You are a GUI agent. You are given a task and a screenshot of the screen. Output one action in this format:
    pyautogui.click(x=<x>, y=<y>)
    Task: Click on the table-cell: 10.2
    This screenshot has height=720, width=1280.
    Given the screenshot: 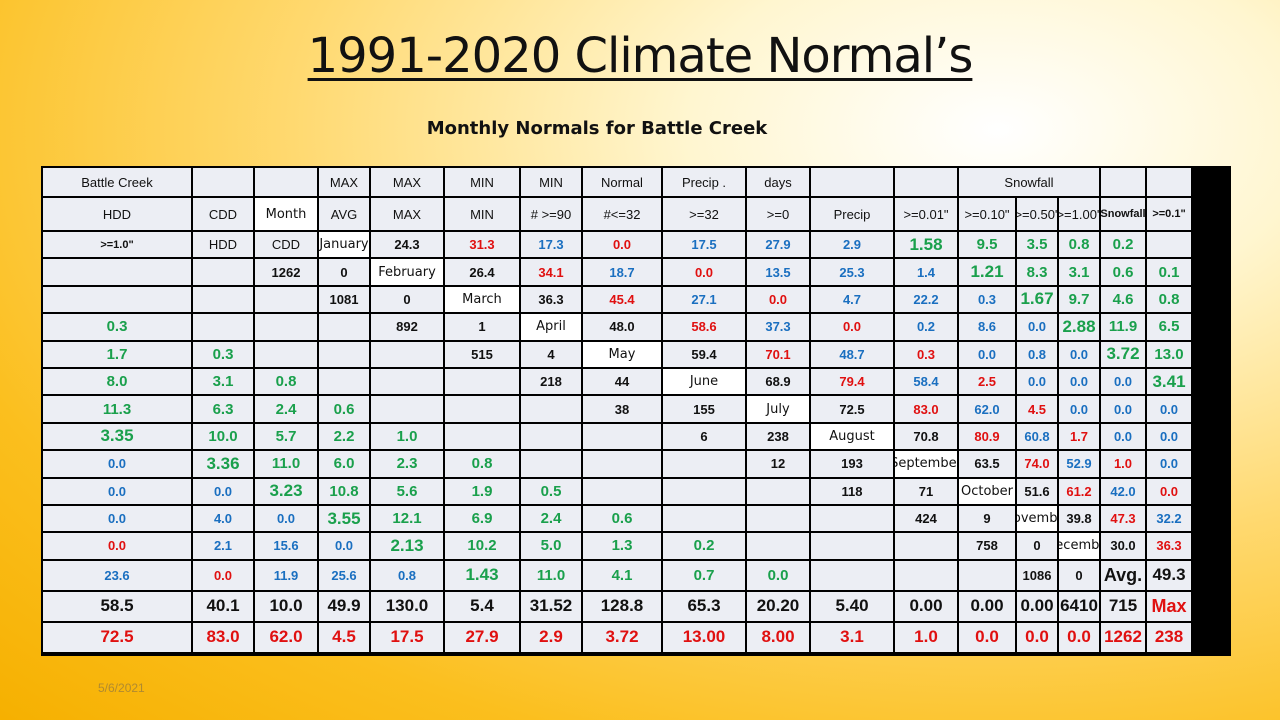 What is the action you would take?
    pyautogui.click(x=482, y=546)
    